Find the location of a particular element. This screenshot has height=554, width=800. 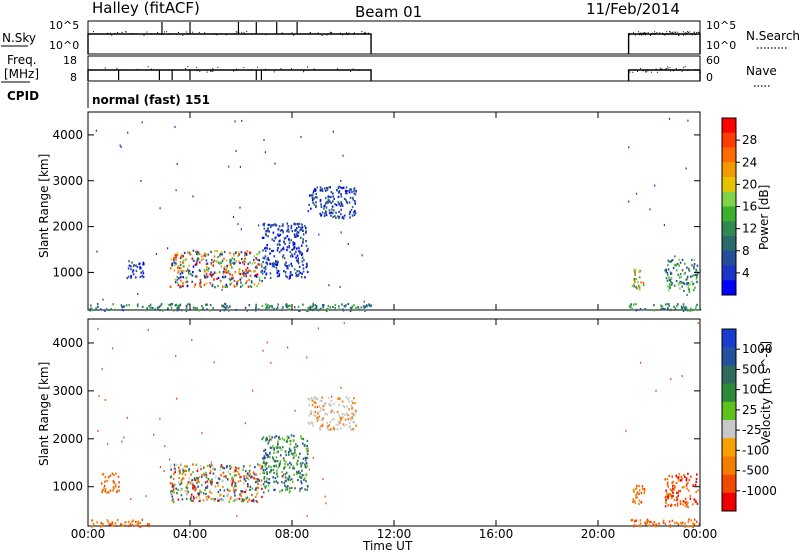

velocity-colorbar-tick-label: -100 is located at coordinates (755, 450).